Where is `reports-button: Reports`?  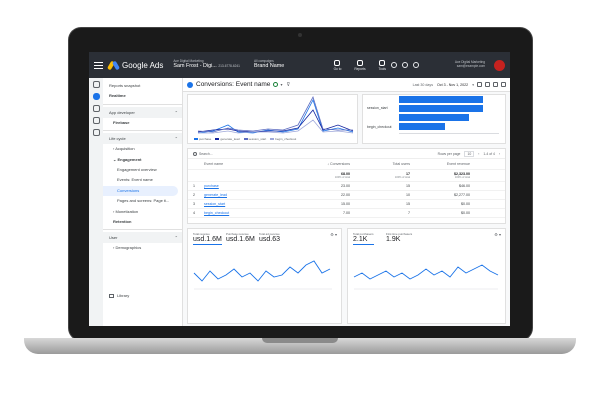
reports-button: Reports is located at coordinates (360, 65).